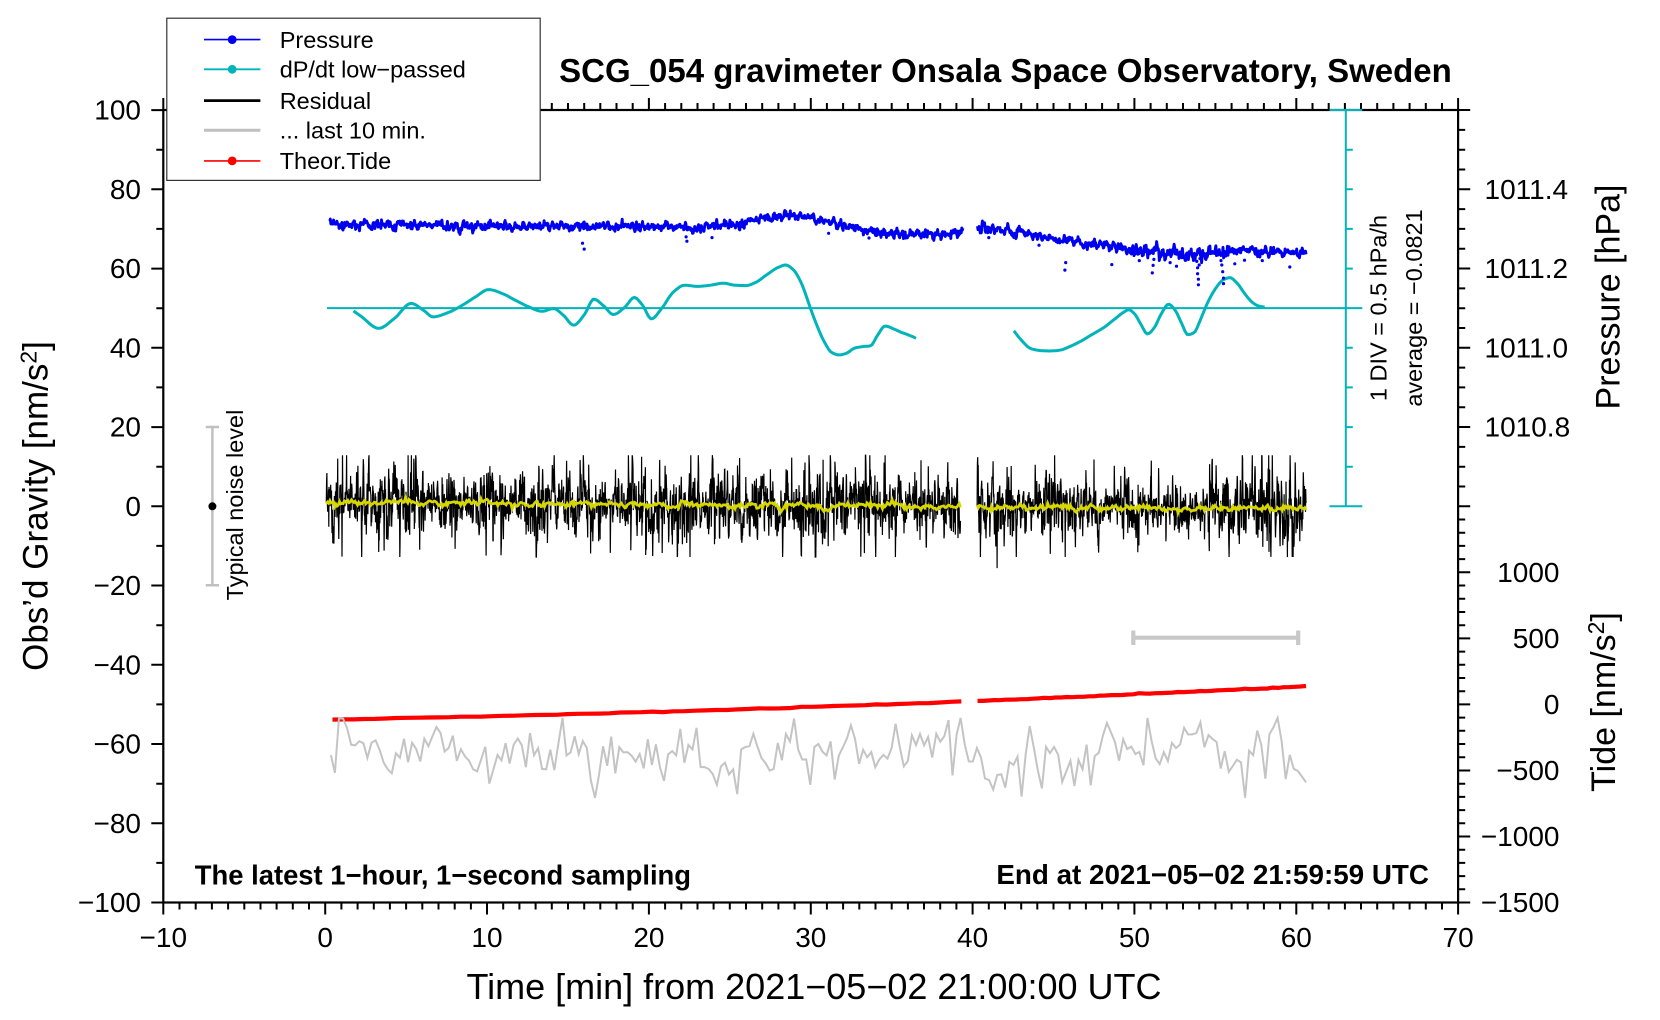 The height and width of the screenshot is (1020, 1660). Describe the element at coordinates (325, 101) in the screenshot. I see `svg-text: Residual` at that location.